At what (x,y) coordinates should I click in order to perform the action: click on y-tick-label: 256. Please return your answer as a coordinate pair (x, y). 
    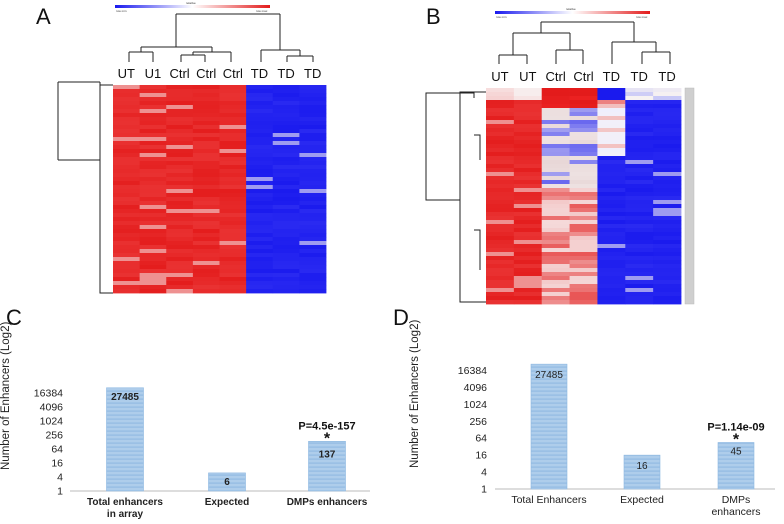
    Looking at the image, I should click on (54, 436).